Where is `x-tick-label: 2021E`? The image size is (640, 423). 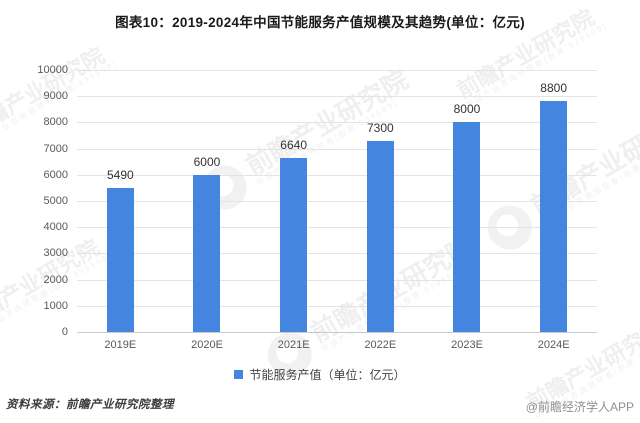 x-tick-label: 2021E is located at coordinates (293, 345).